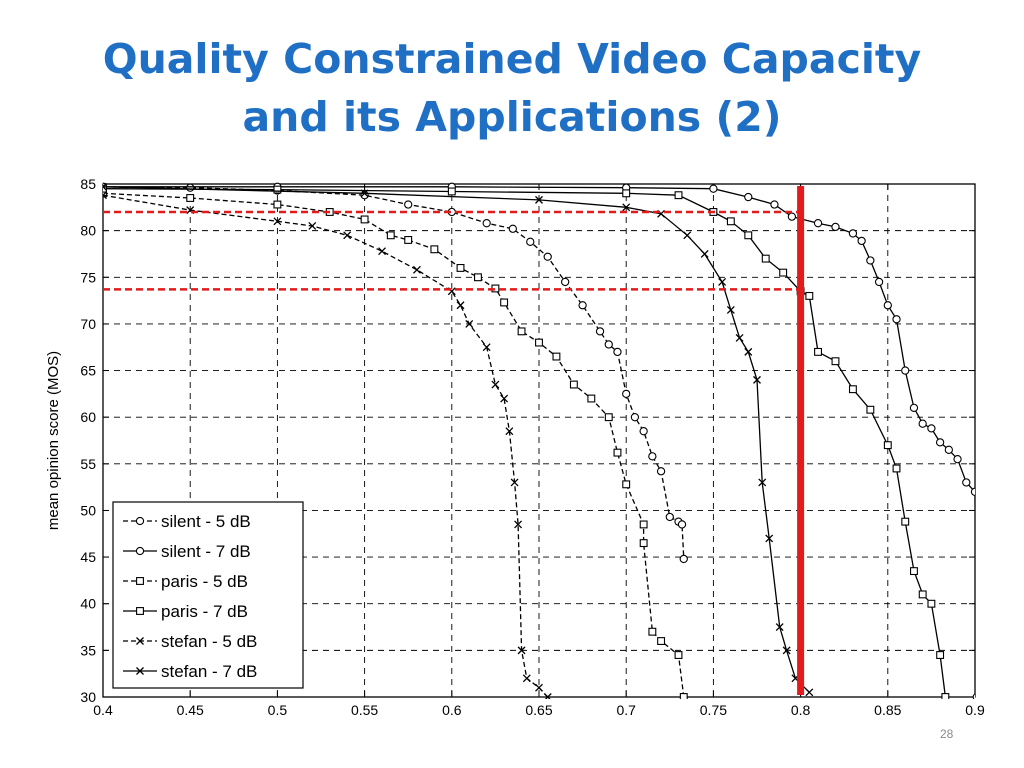 The image size is (1024, 768). Describe the element at coordinates (512, 117) in the screenshot. I see `slide-title-line-2: and its Applications (2)` at that location.